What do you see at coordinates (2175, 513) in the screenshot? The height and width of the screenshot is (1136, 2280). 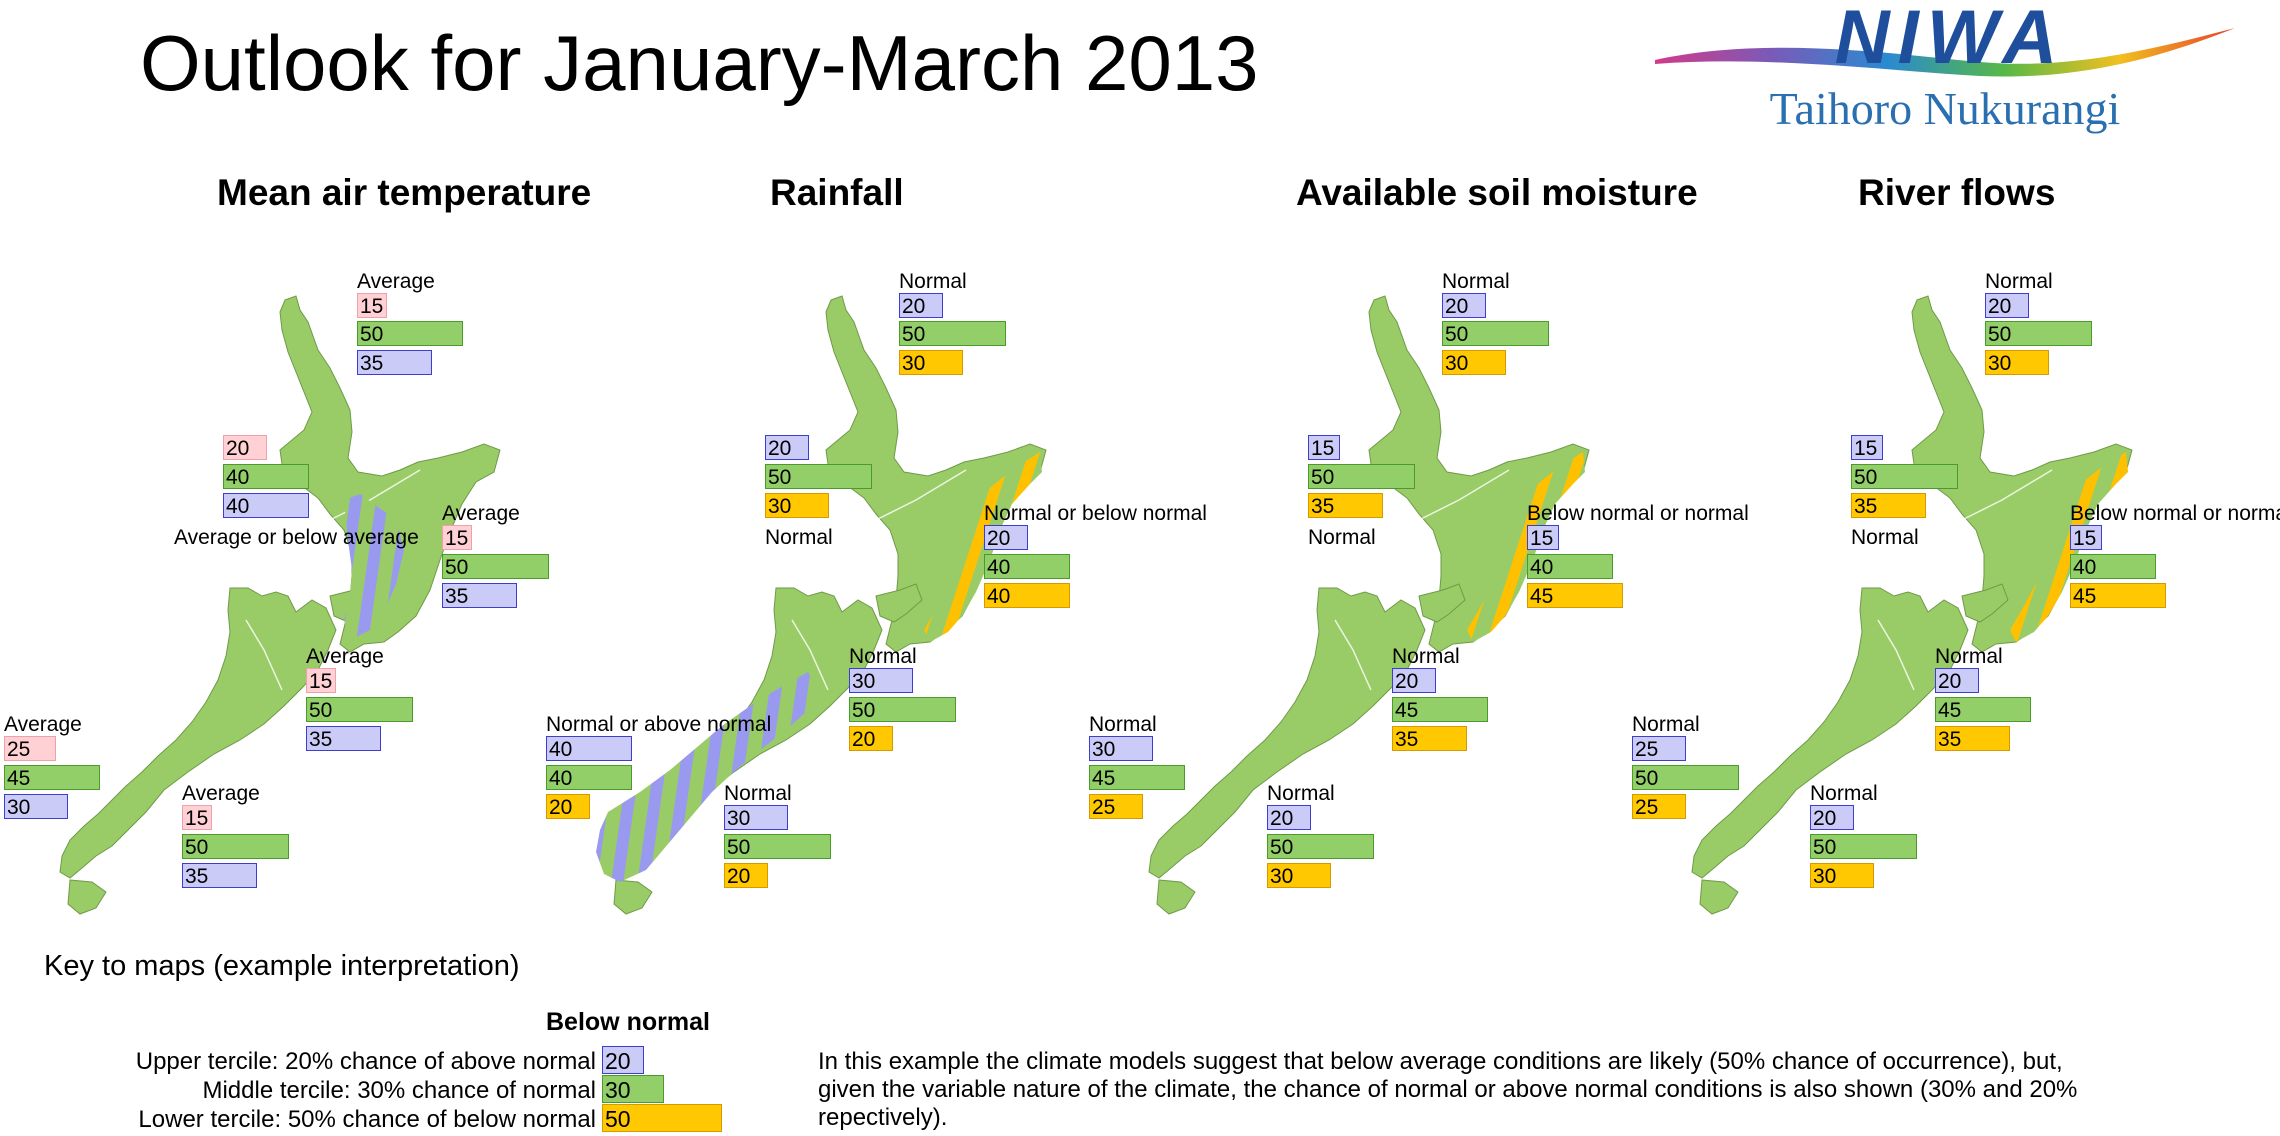 I see `region-label: Below normal or normal` at bounding box center [2175, 513].